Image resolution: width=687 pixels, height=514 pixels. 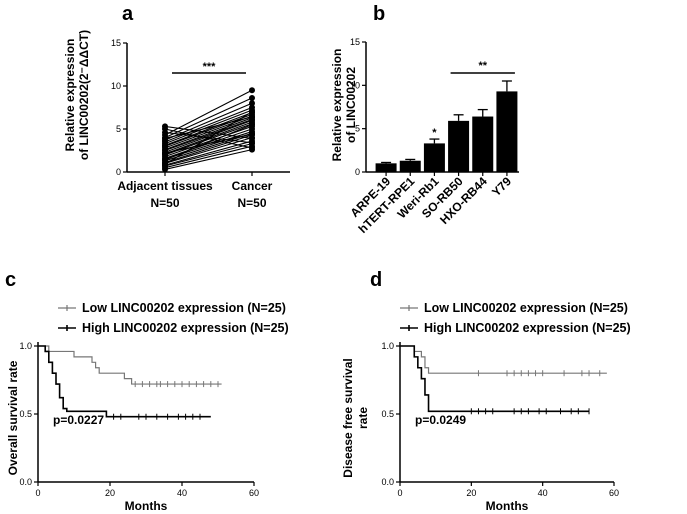 I want to click on panel-b-significance-single: *, so click(x=434, y=133).